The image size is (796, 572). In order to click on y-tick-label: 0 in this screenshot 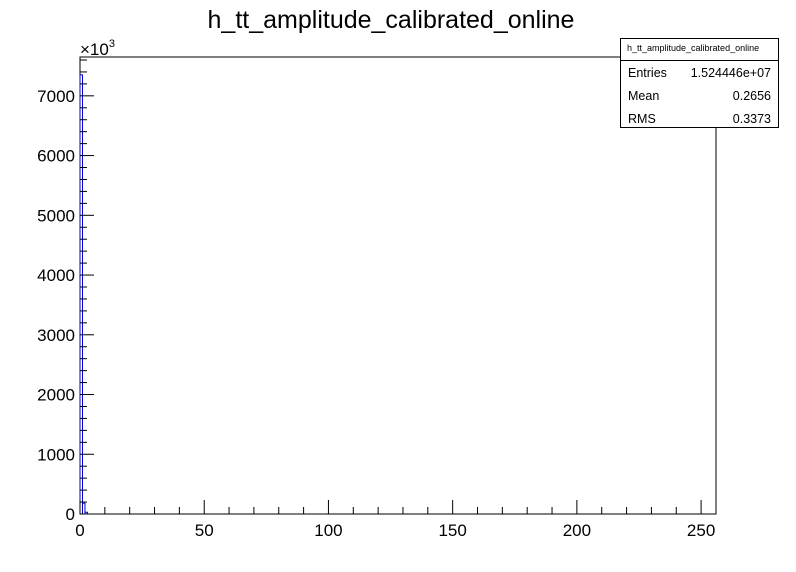, I will do `click(70, 514)`.